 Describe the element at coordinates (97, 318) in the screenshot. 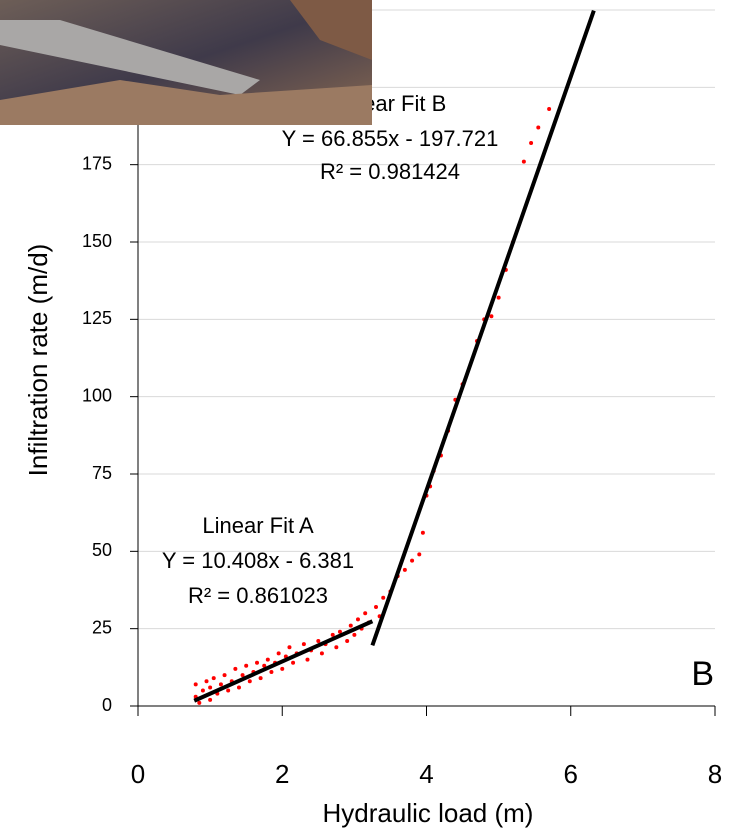

I see `y-tick-label: 125` at that location.